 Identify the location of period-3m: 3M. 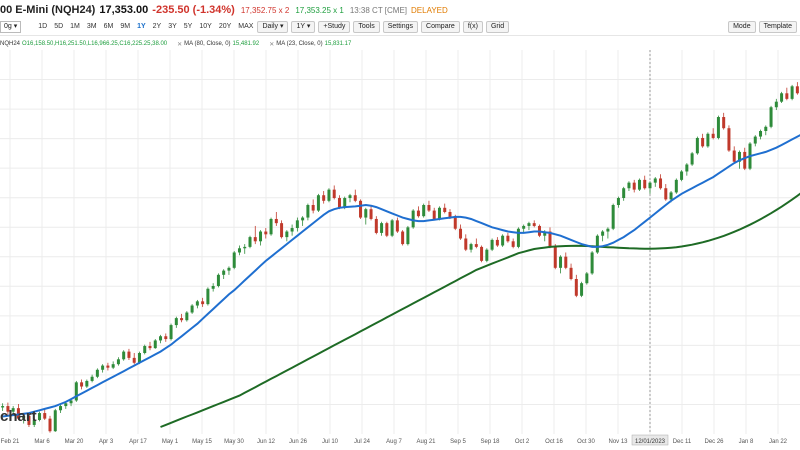
(91, 26).